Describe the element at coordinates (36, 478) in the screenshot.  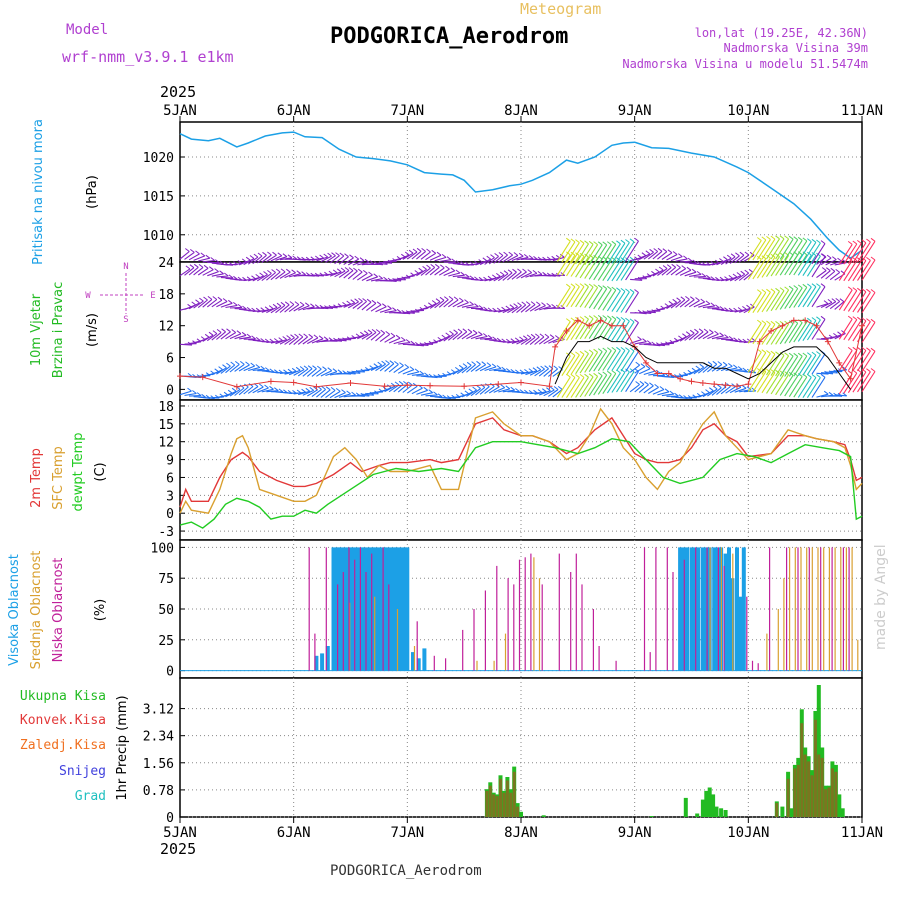
I see `temp-title: 2m Temp` at that location.